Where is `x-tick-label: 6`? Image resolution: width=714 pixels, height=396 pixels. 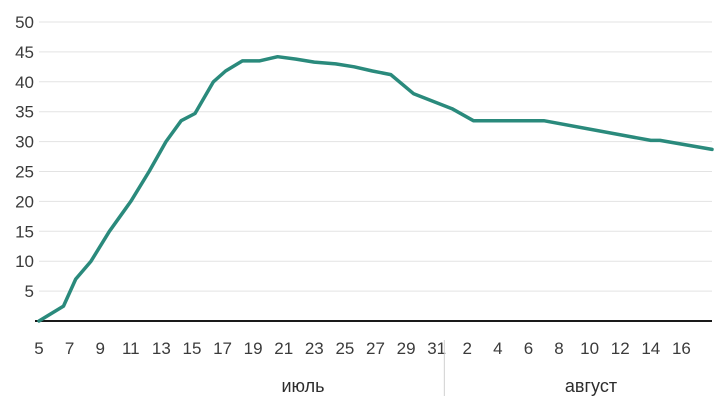 x-tick-label: 6 is located at coordinates (528, 348).